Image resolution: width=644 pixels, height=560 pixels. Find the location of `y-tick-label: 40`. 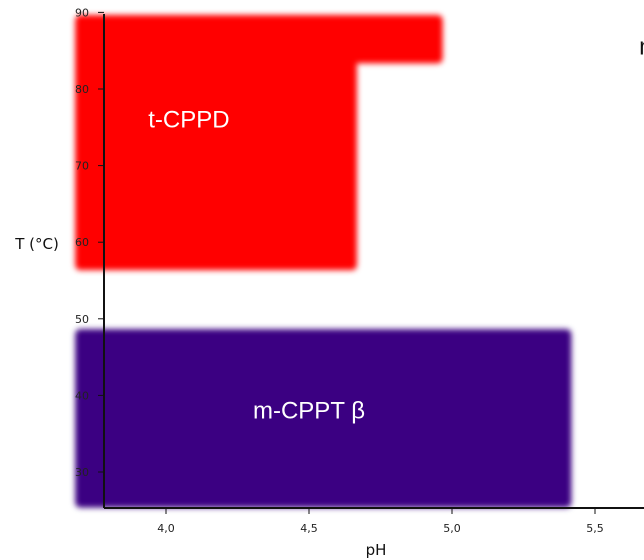

y-tick-label: 40 is located at coordinates (82, 395).